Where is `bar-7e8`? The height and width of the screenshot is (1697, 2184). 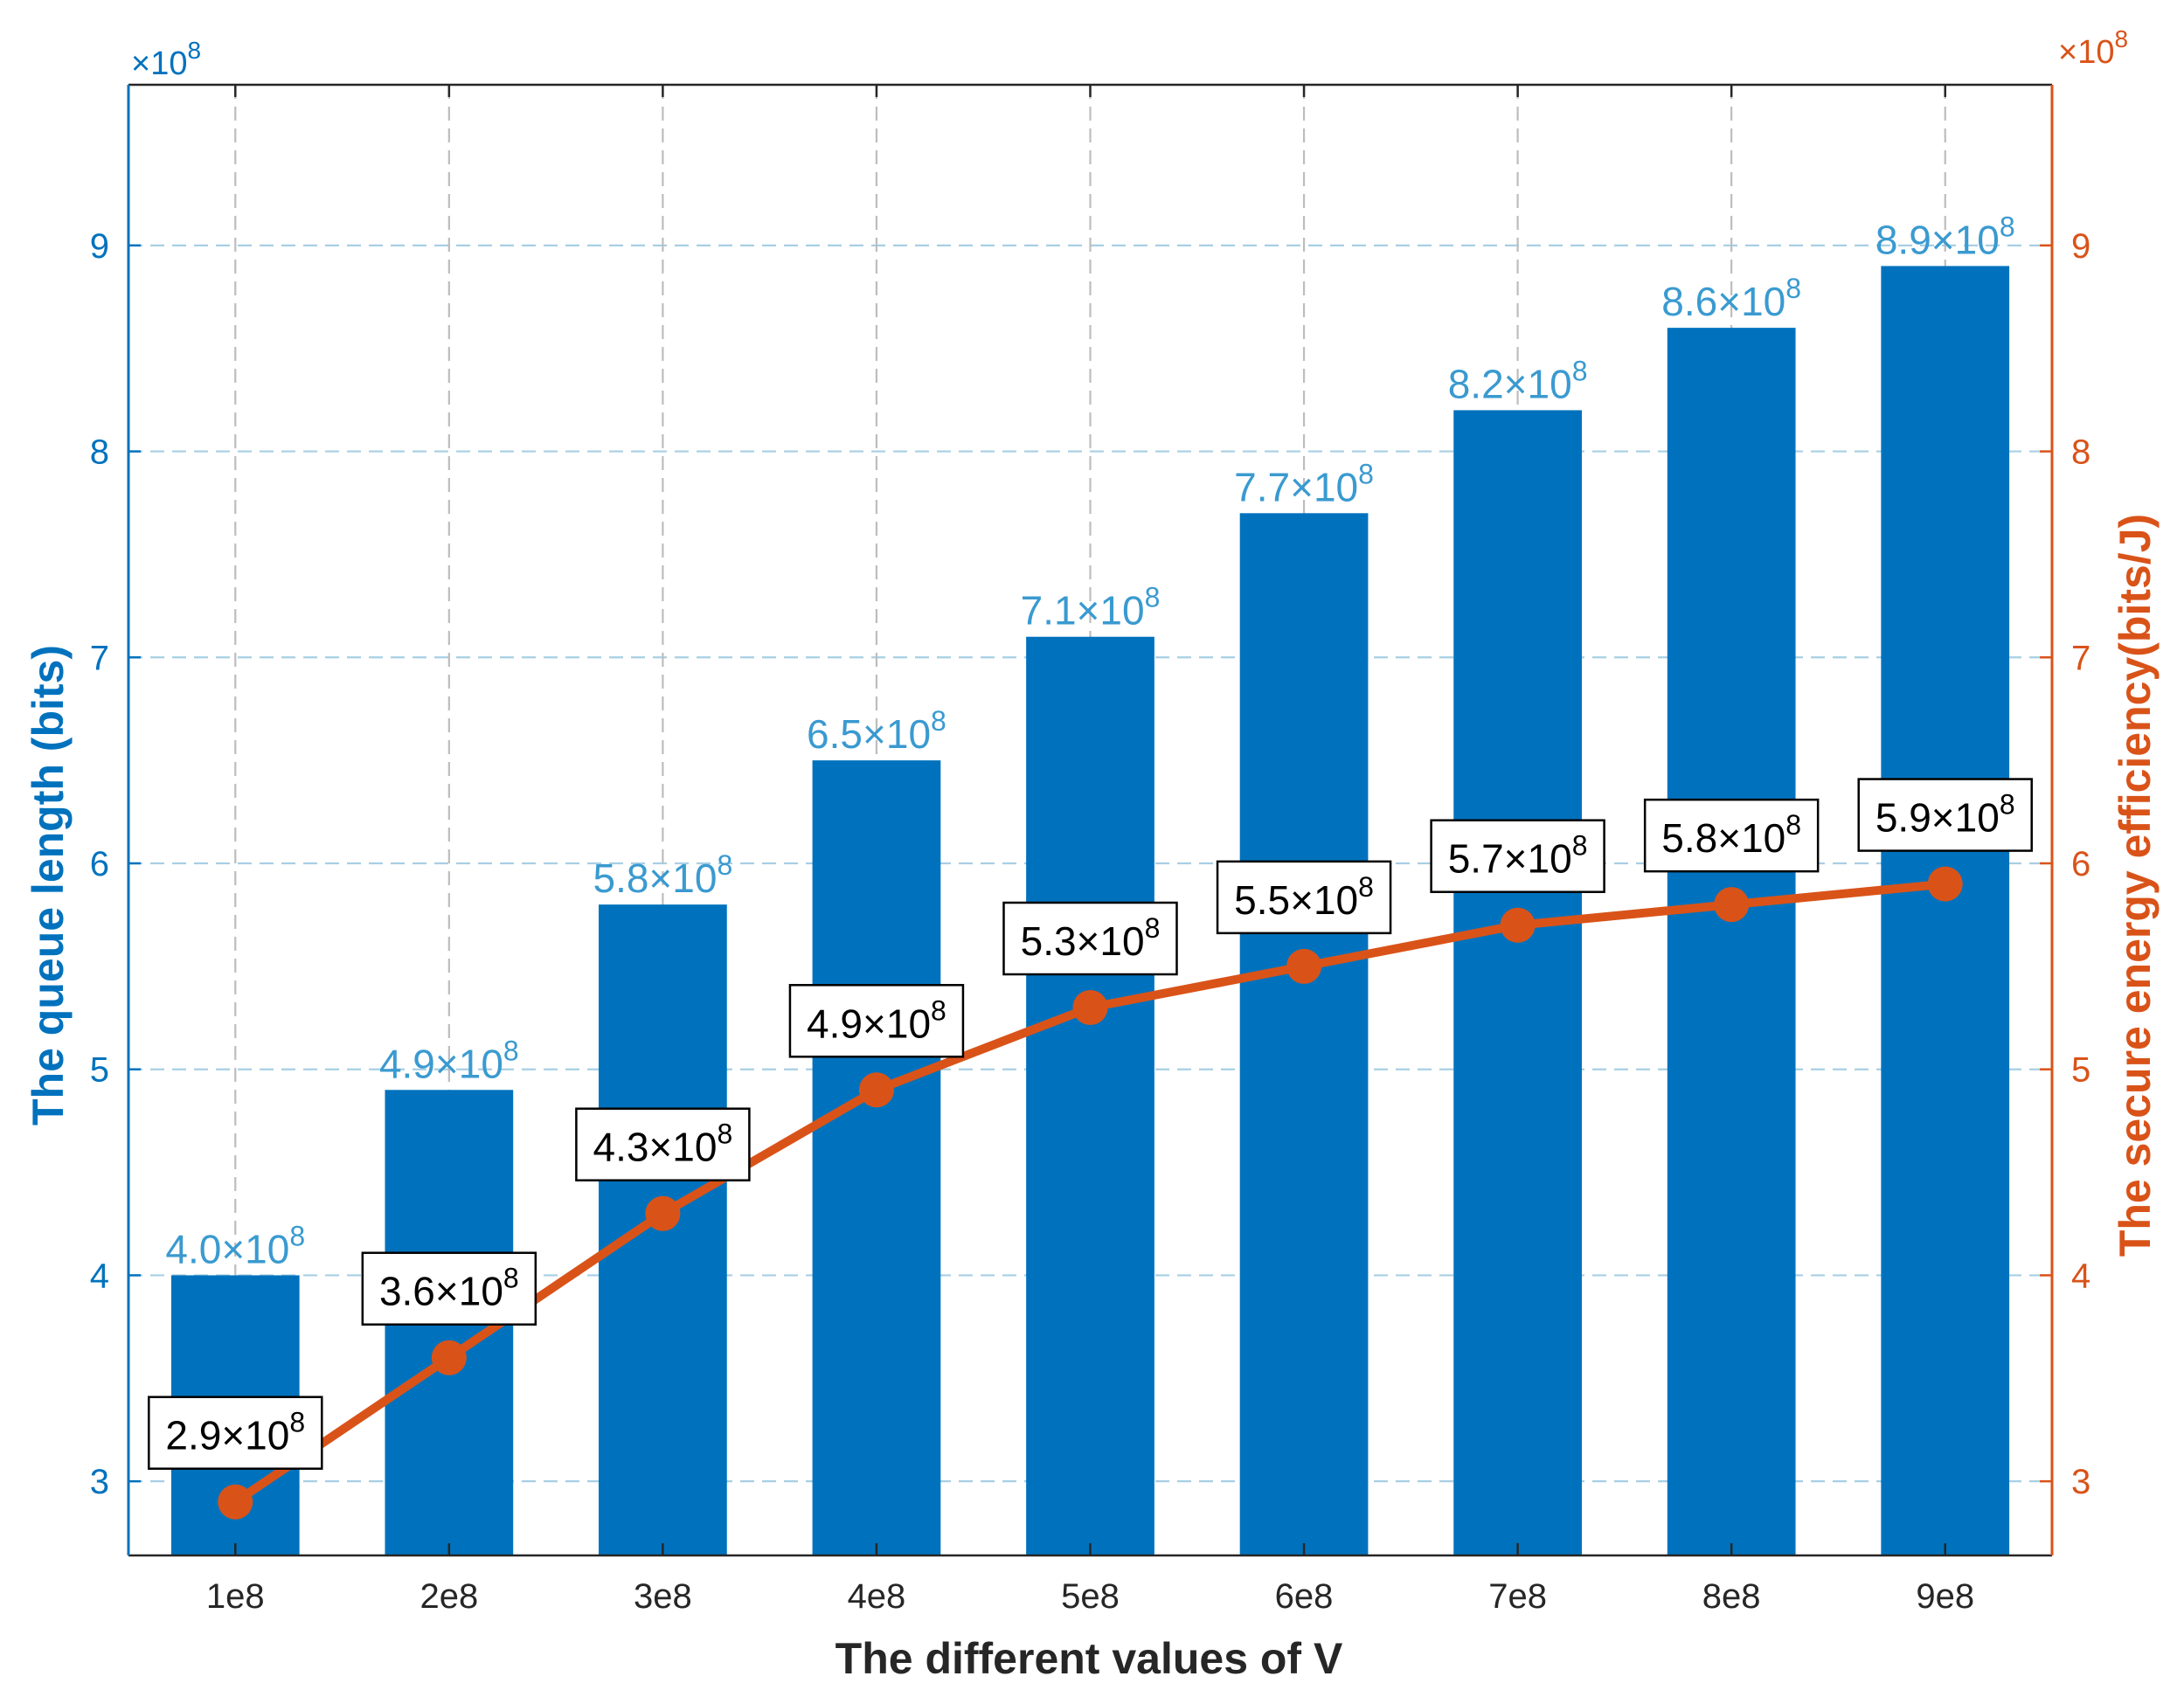 bar-7e8 is located at coordinates (1517, 983).